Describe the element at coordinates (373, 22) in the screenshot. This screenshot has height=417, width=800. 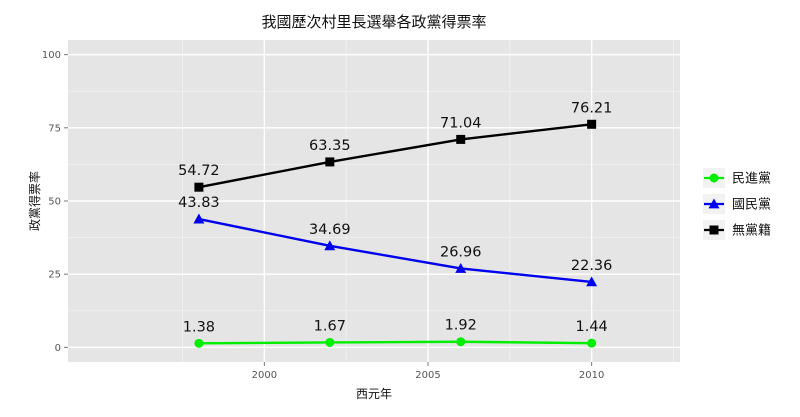
I see `chart-title: 我國歷次村里長選舉各政黨得票率` at that location.